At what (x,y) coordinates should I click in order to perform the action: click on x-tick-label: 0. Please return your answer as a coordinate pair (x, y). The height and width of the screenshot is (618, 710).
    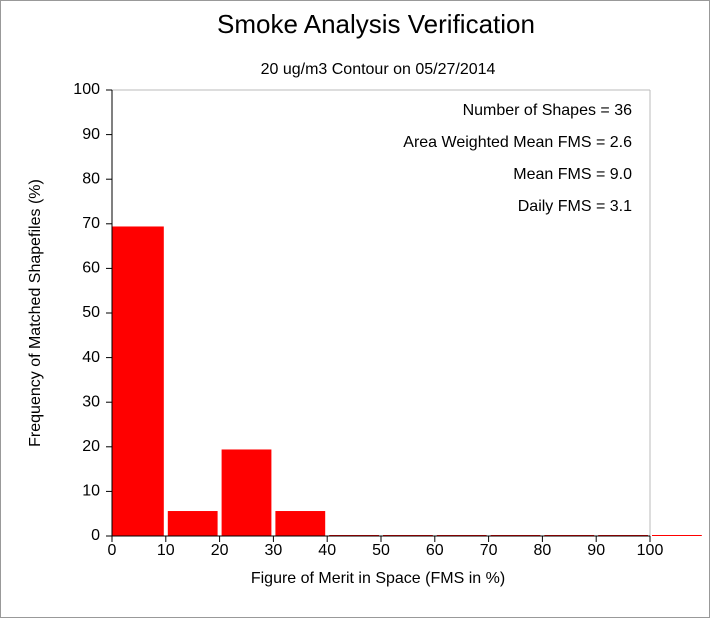
    Looking at the image, I should click on (112, 550).